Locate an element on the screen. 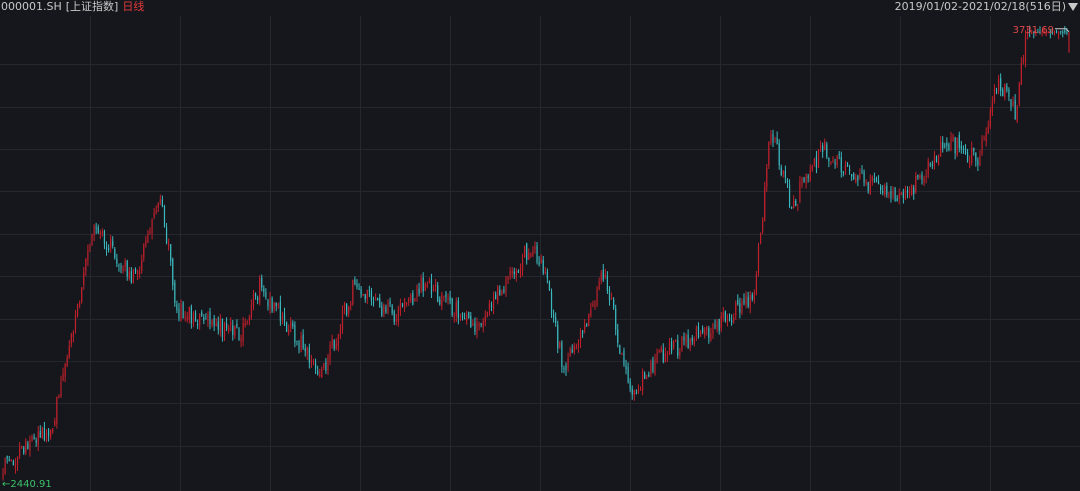 The image size is (1080, 491). dropdown-triangle-icon is located at coordinates (1073, 7).